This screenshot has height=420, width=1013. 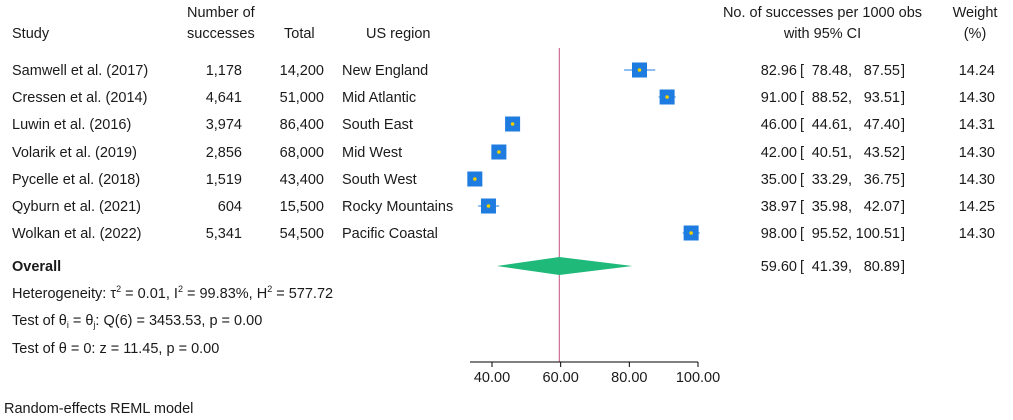 I want to click on row-hi: 87.55, so click(x=881, y=71).